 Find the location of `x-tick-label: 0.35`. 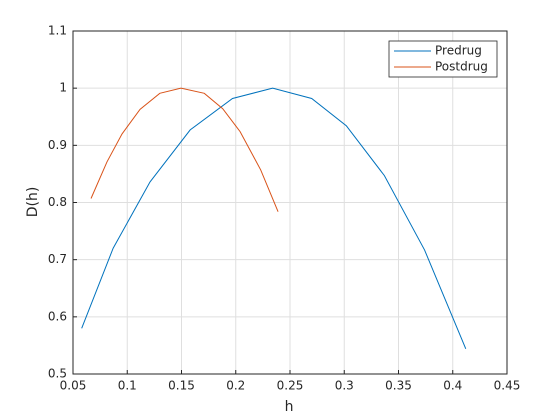

x-tick-label: 0.35 is located at coordinates (398, 386).